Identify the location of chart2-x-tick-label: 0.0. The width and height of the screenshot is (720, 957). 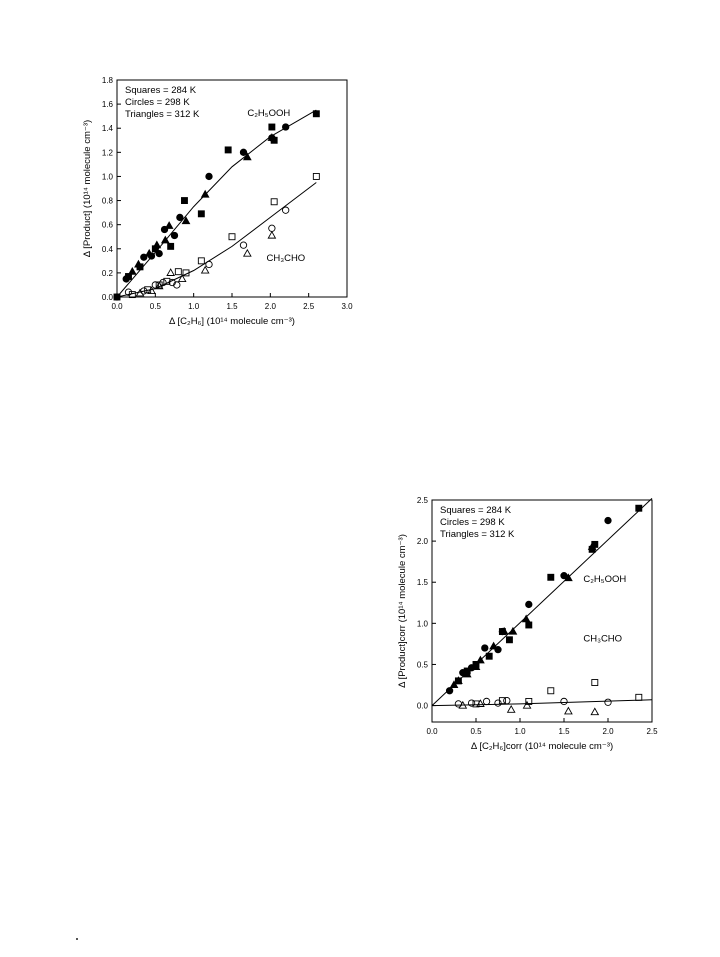
(432, 731).